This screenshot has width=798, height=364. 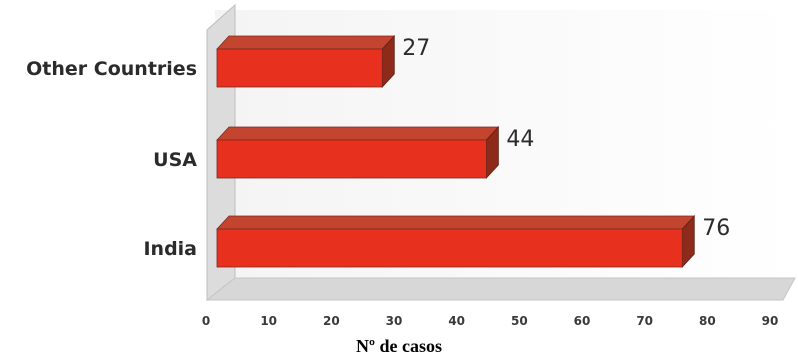 What do you see at coordinates (111, 69) in the screenshot?
I see `category-label: Other Countries` at bounding box center [111, 69].